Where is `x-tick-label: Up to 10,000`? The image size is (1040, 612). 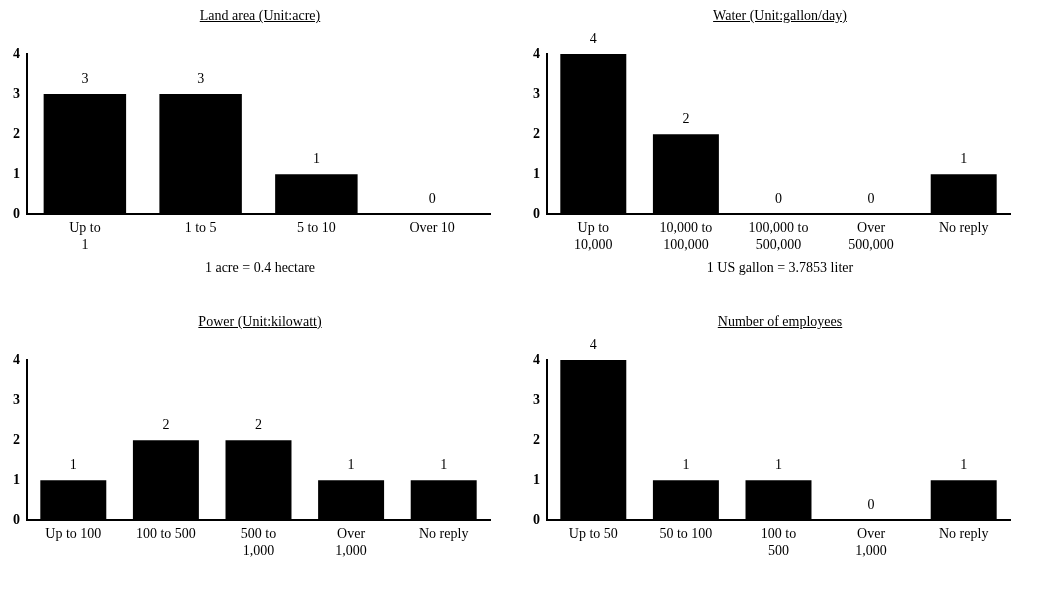 x-tick-label: Up to 10,000 is located at coordinates (593, 236).